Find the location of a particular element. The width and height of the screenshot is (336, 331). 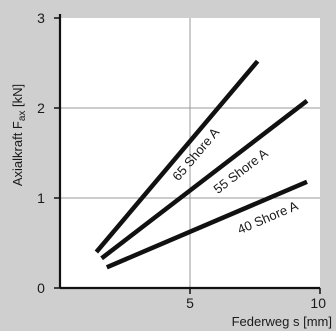

y-axis-title-unit: [kN] is located at coordinates (17, 97).